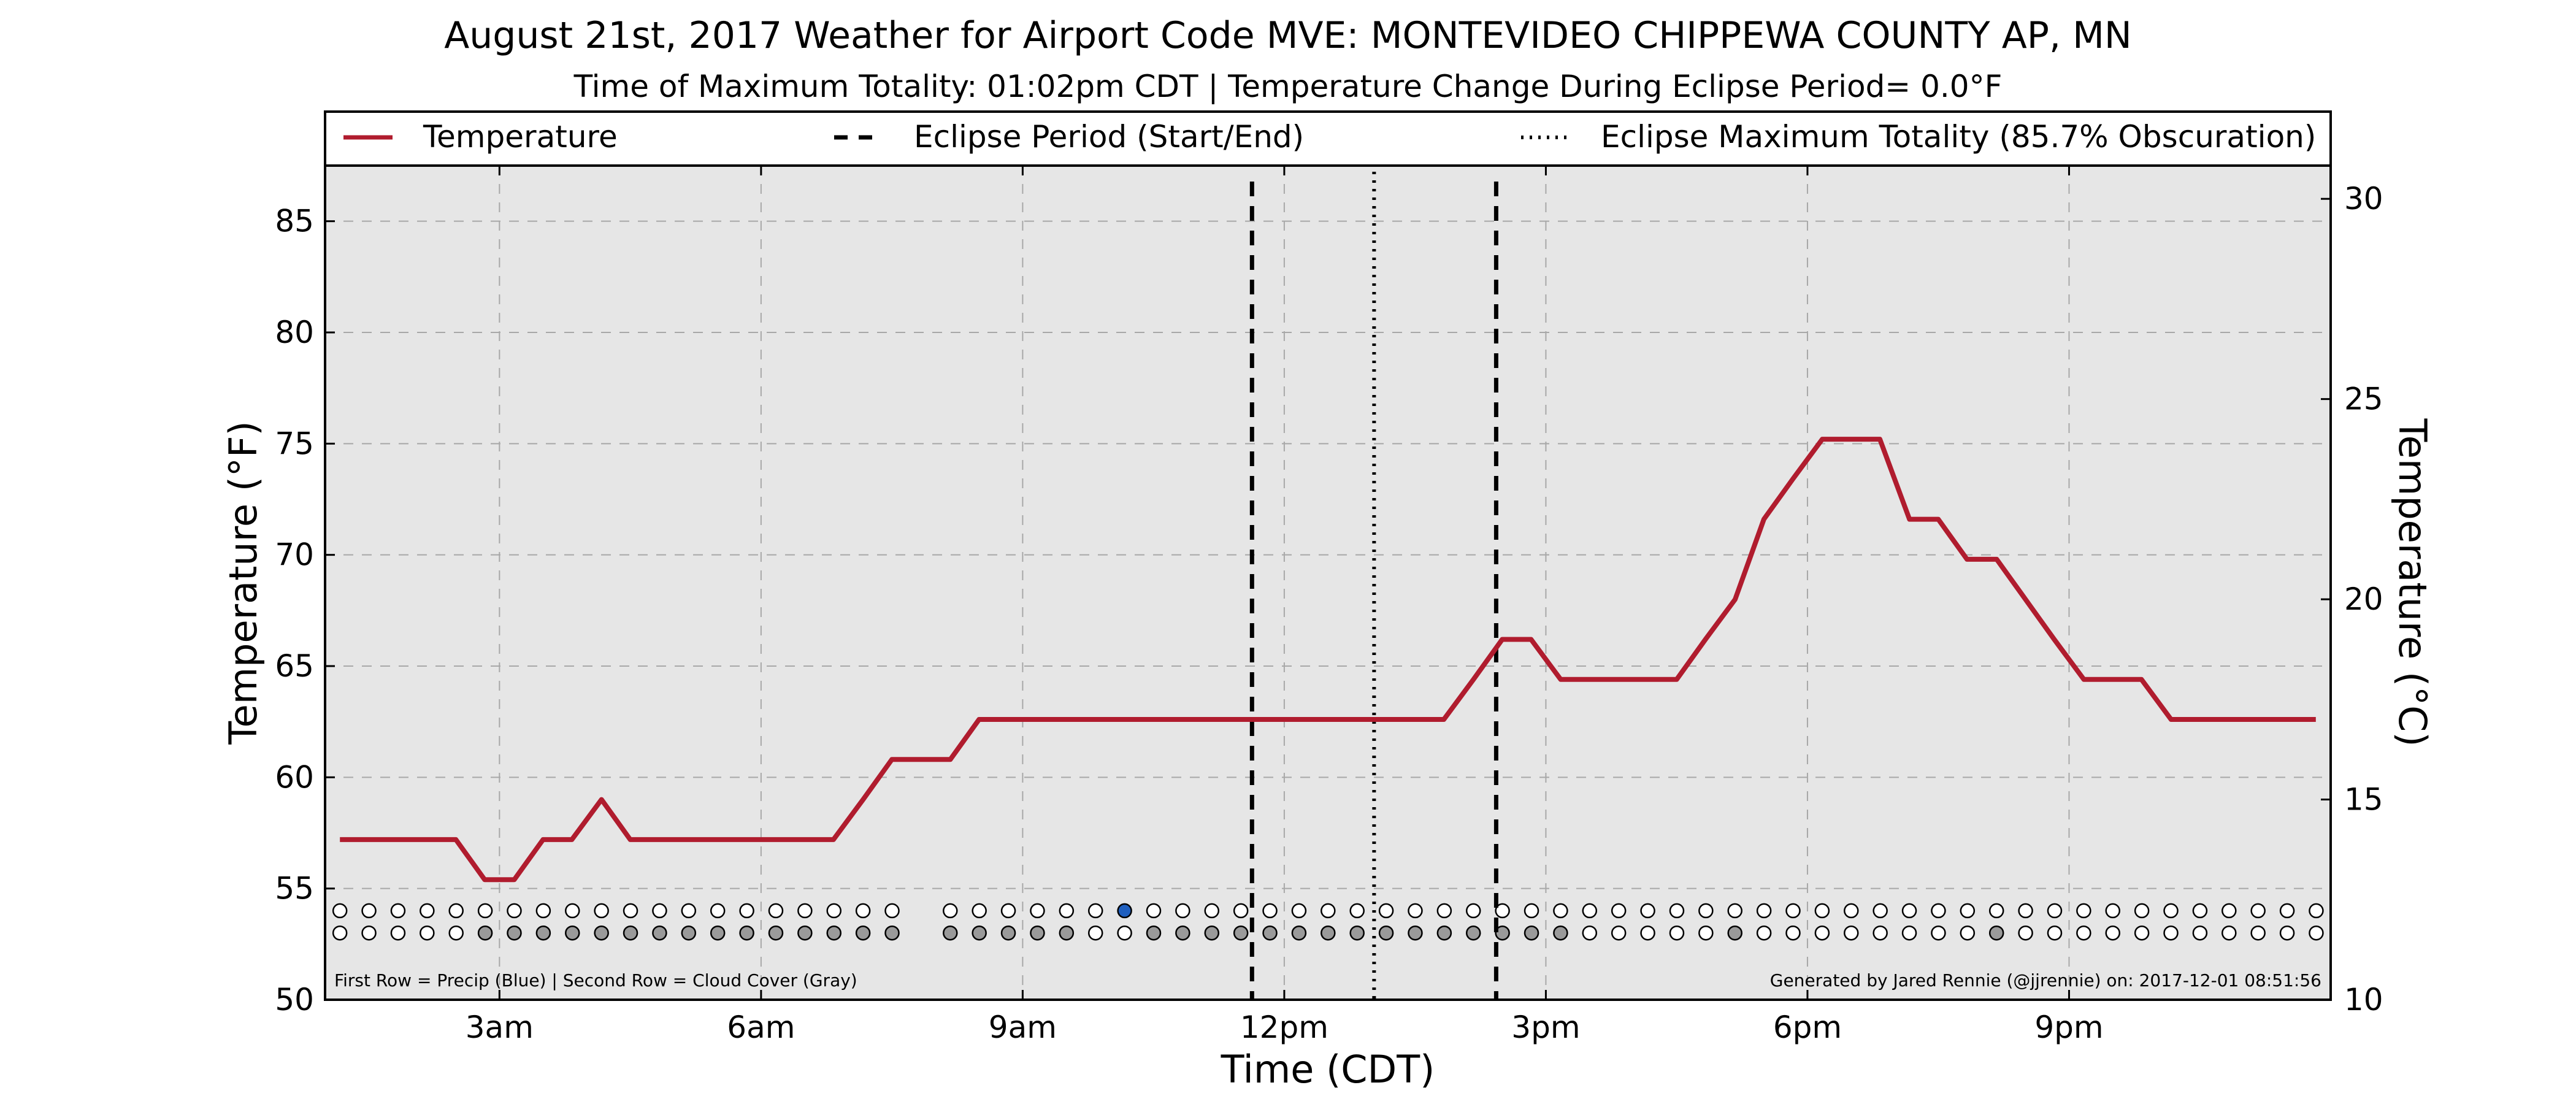  Describe the element at coordinates (294, 221) in the screenshot. I see `y-tick-label: 85` at that location.